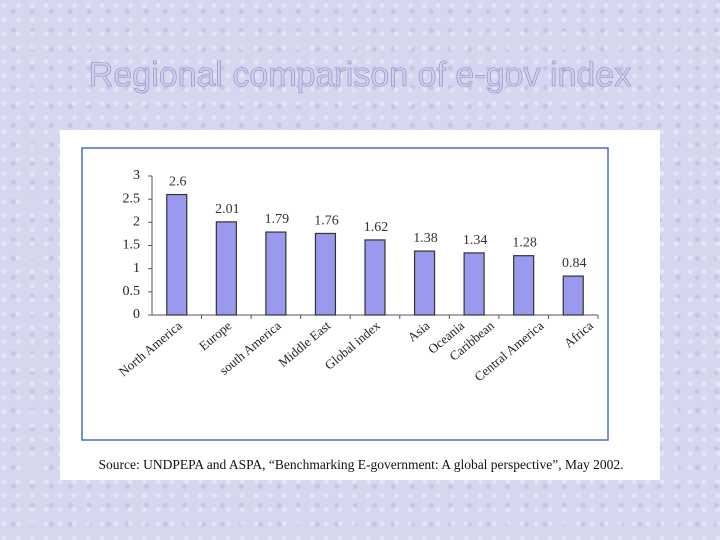  I want to click on value-label: 1.79, so click(277, 219).